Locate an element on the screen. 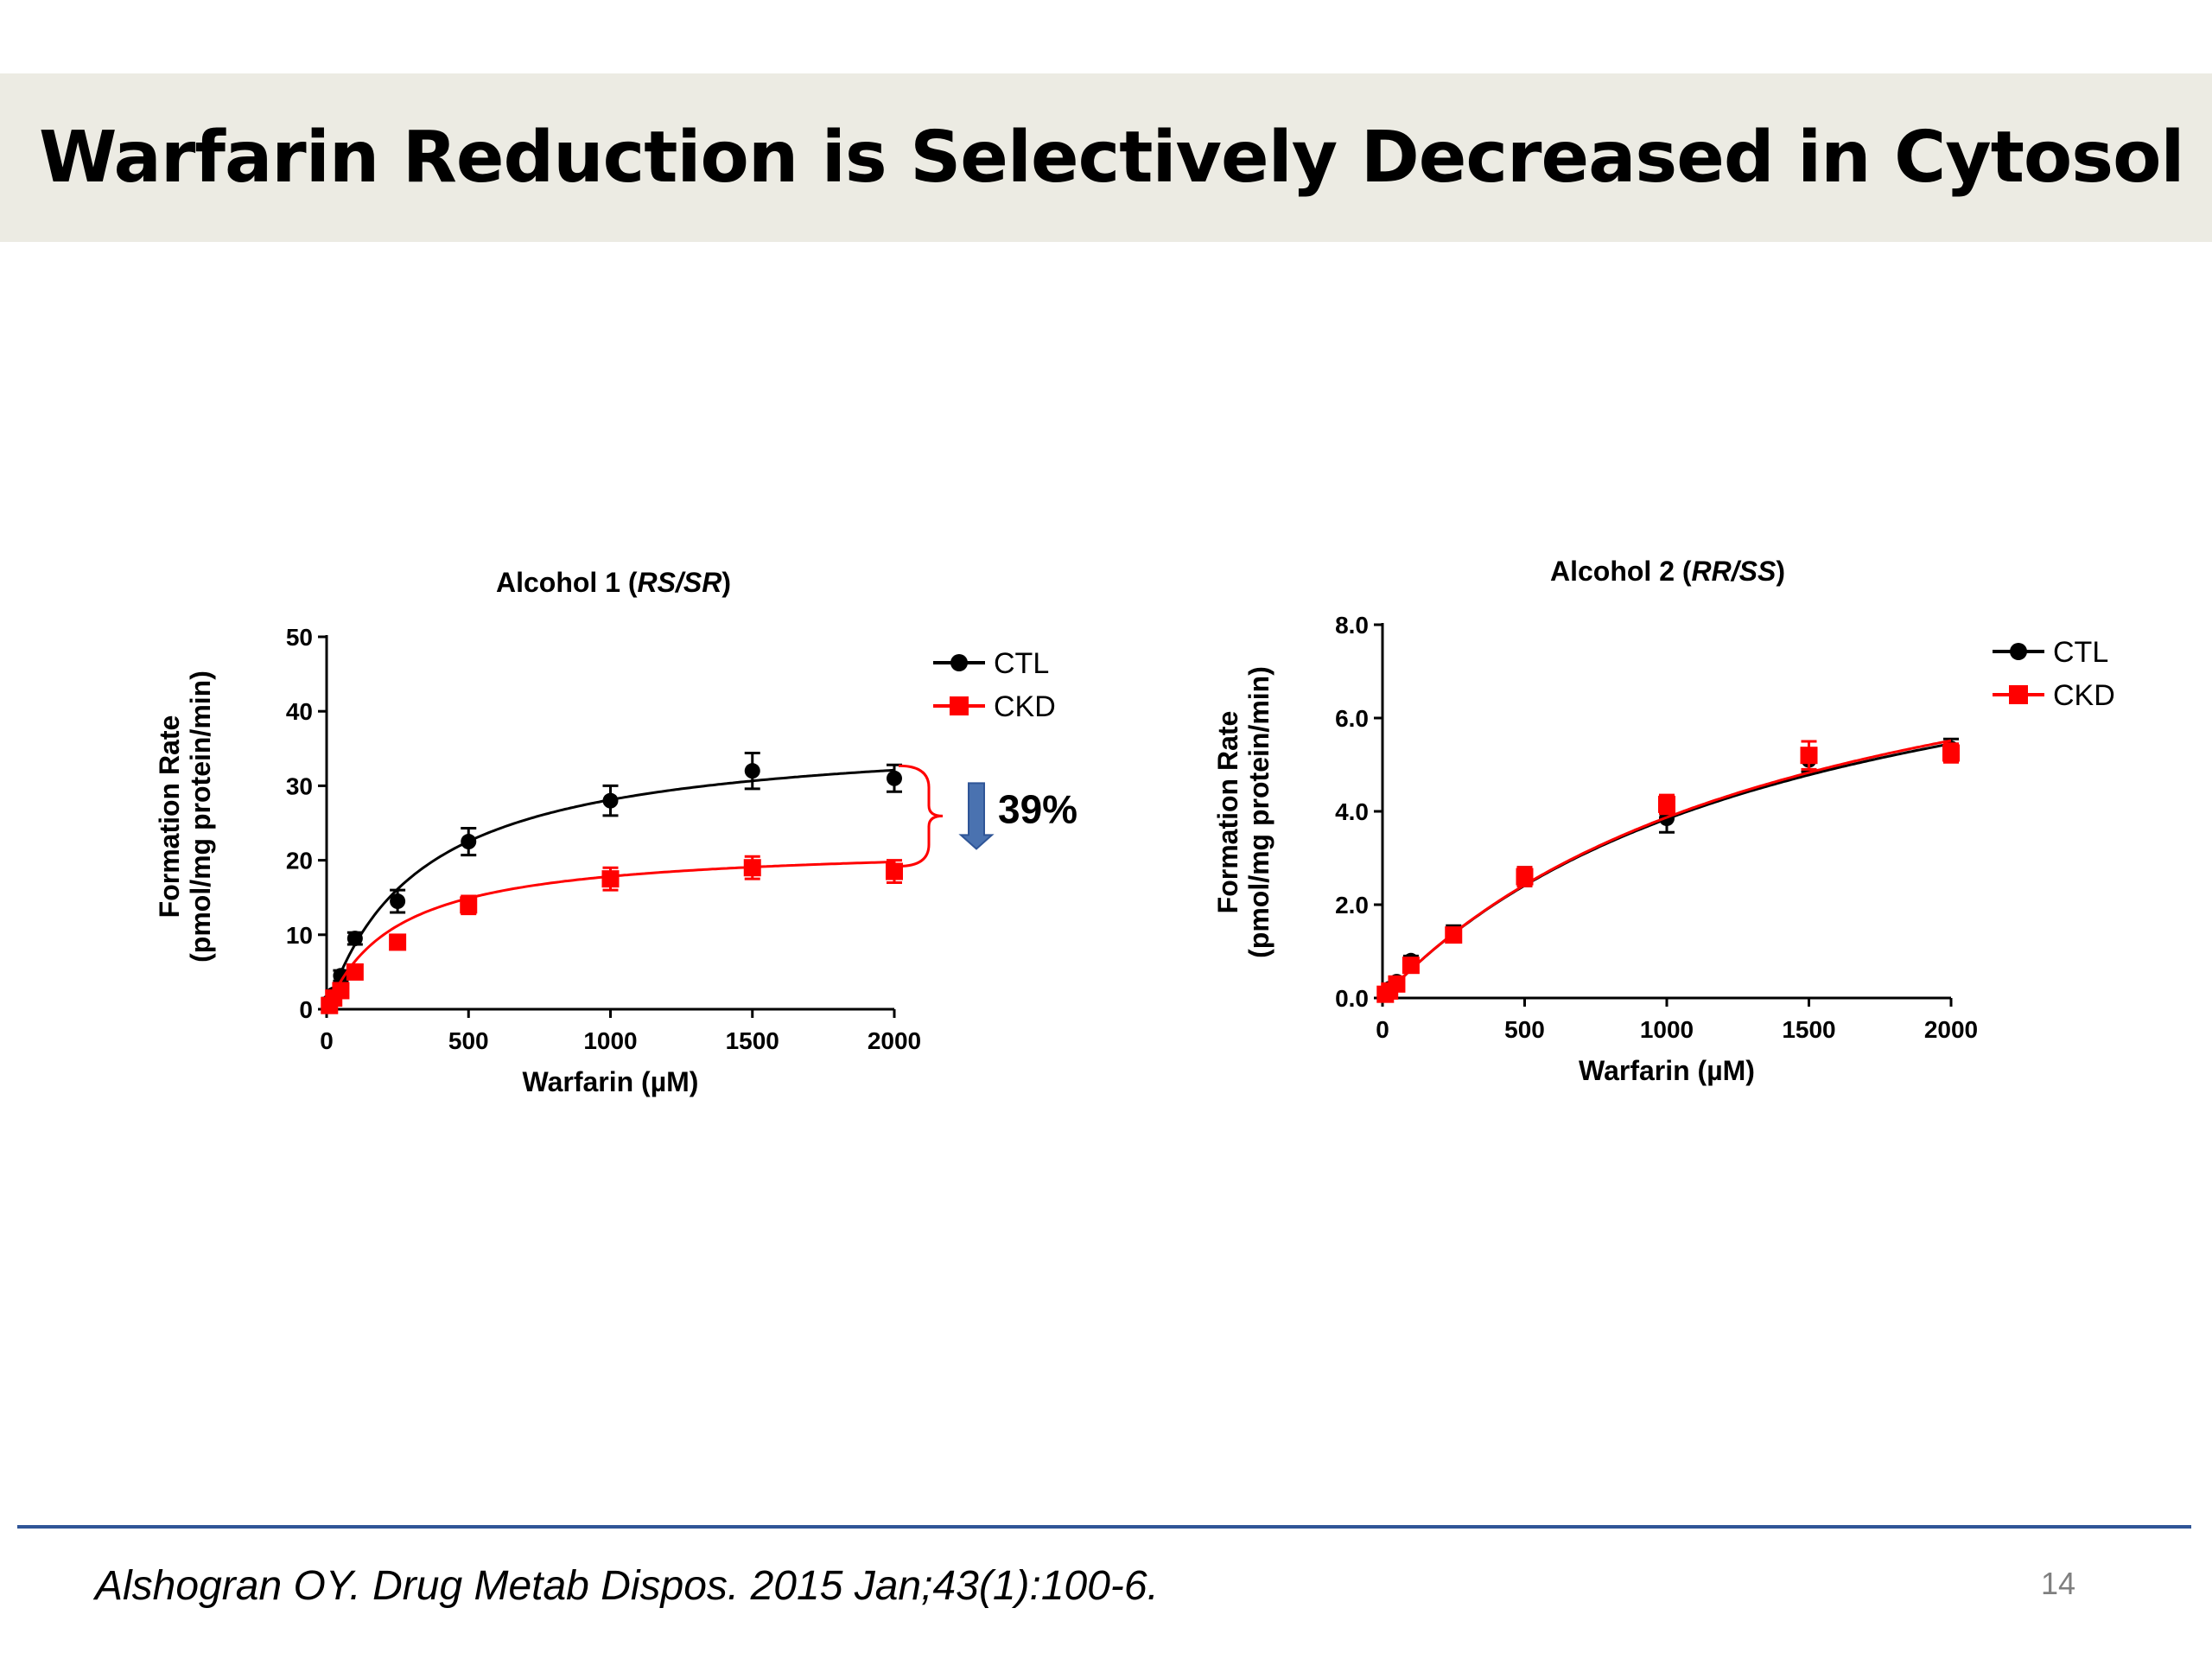  y-tick-label: 0.0 is located at coordinates (1352, 998).